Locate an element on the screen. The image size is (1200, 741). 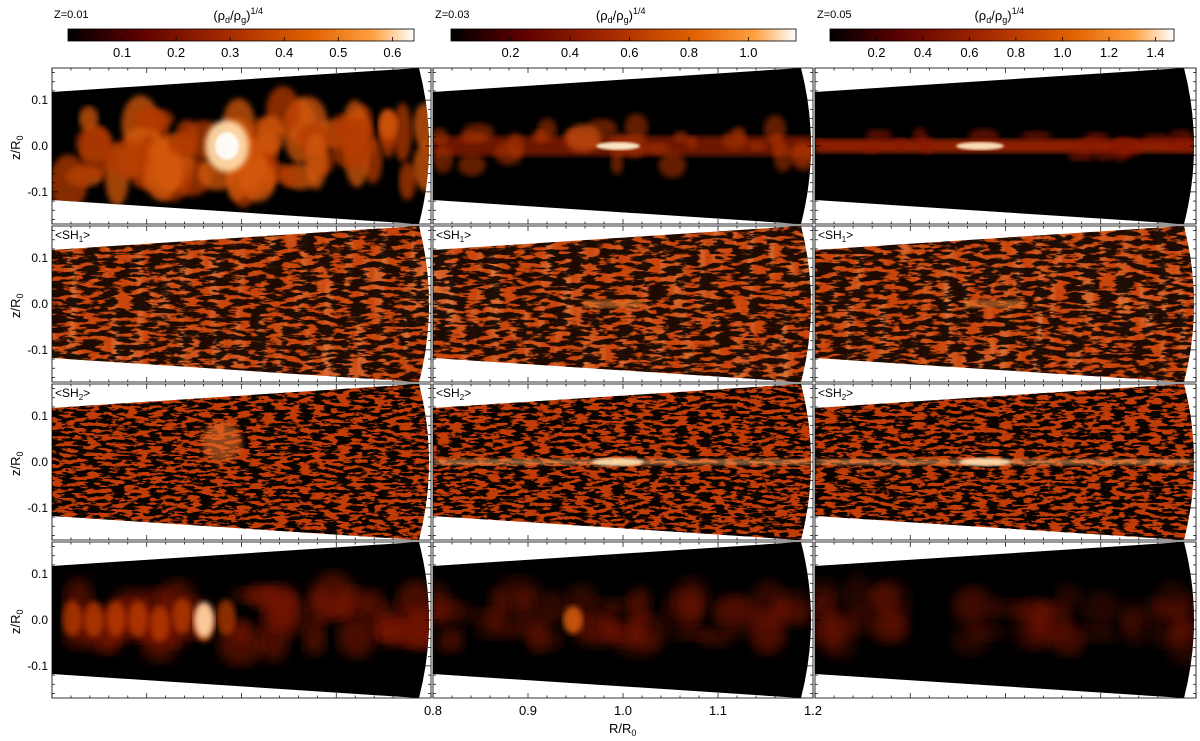
x-tick-label: 0.8 is located at coordinates (433, 710).